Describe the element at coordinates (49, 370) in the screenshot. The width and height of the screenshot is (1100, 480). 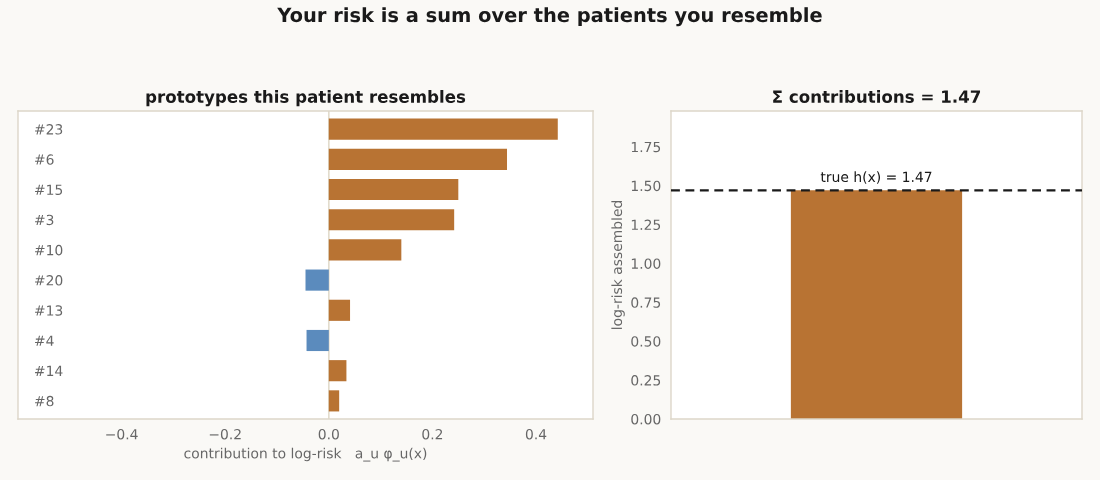
I see `y-tick-label: #14` at that location.